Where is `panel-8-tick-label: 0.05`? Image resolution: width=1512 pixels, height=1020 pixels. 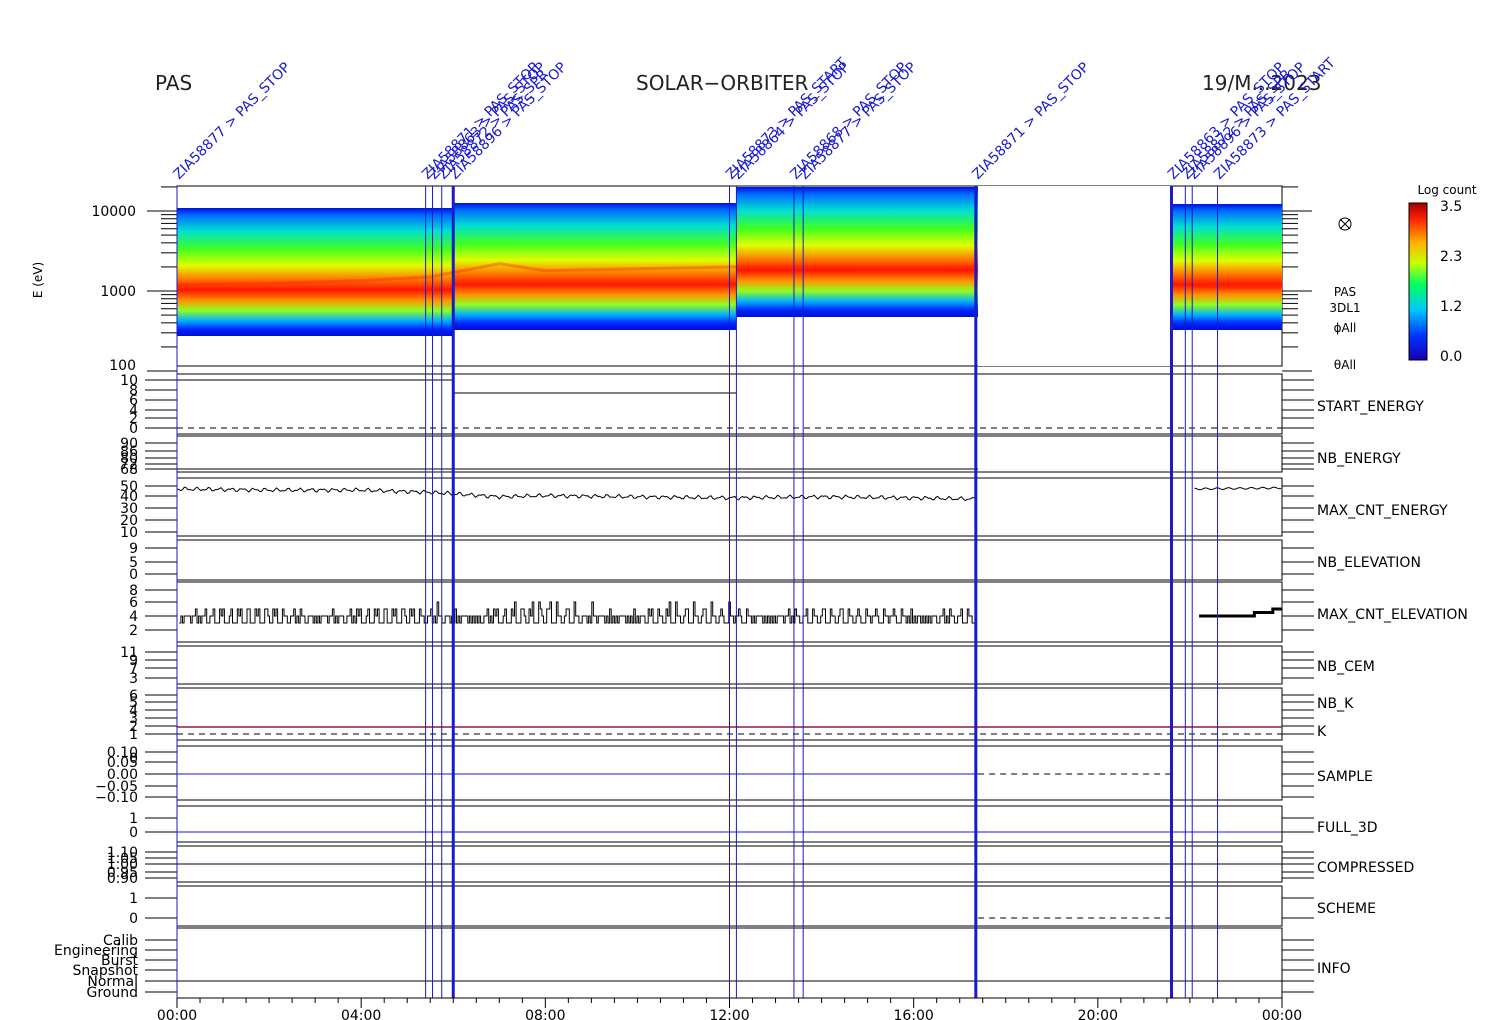
panel-8-tick-label: 0.05 is located at coordinates (122, 763).